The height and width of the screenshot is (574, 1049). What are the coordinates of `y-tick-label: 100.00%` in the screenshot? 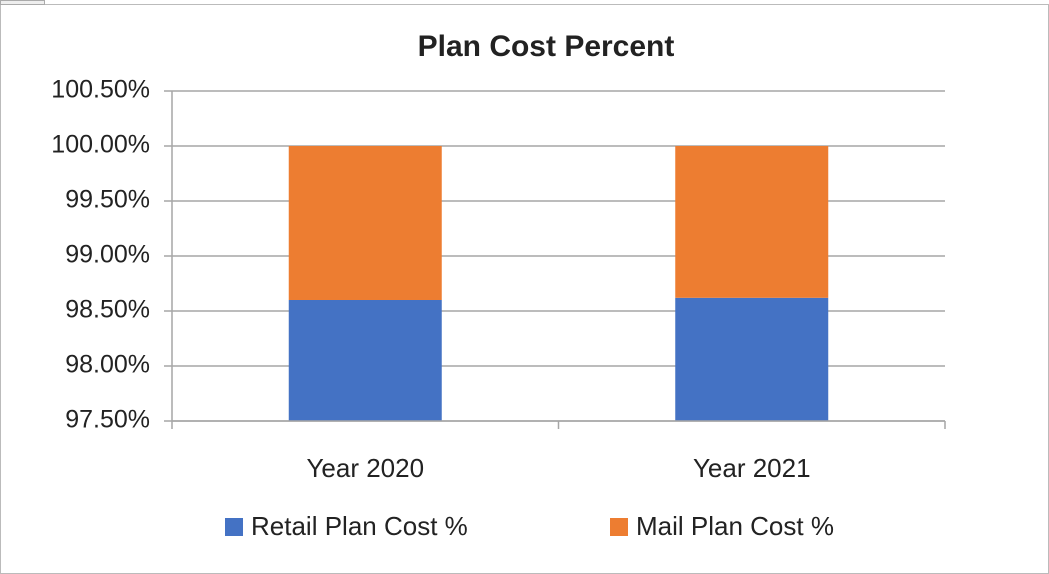 It's located at (100, 145).